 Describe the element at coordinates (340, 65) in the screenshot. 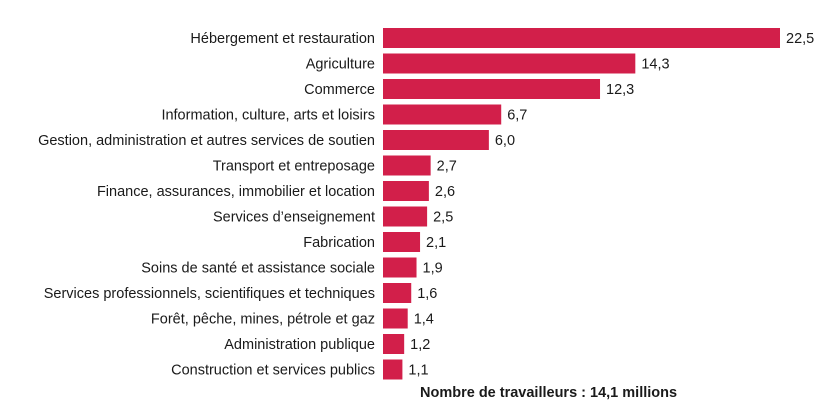

I see `category-label-row-2: Agriculture` at that location.